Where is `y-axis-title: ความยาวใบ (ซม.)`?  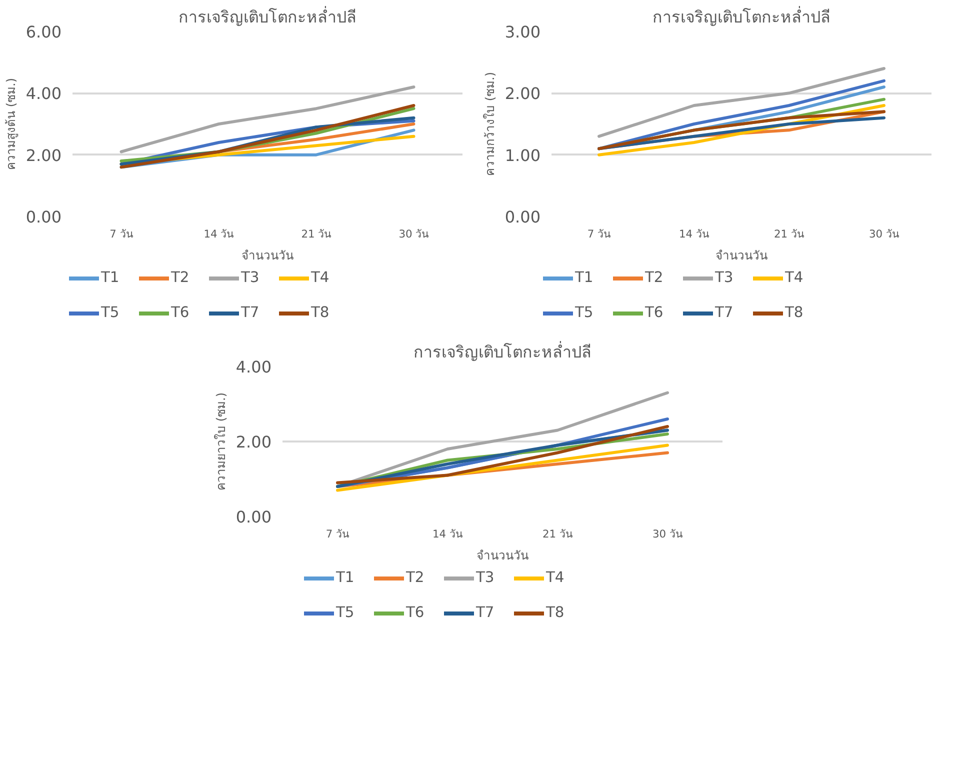 y-axis-title: ความยาวใบ (ซม.) is located at coordinates (221, 441).